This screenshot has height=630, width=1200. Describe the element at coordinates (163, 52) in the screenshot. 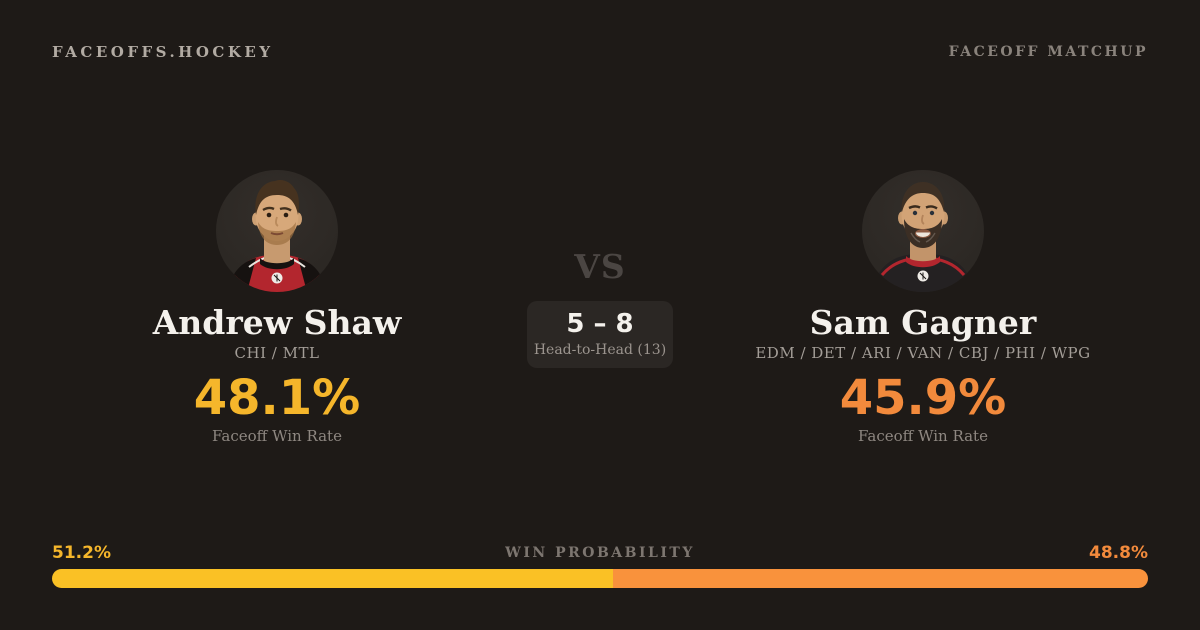

I see `brand-wordmark: FACEOFFS.HOCKEY` at that location.